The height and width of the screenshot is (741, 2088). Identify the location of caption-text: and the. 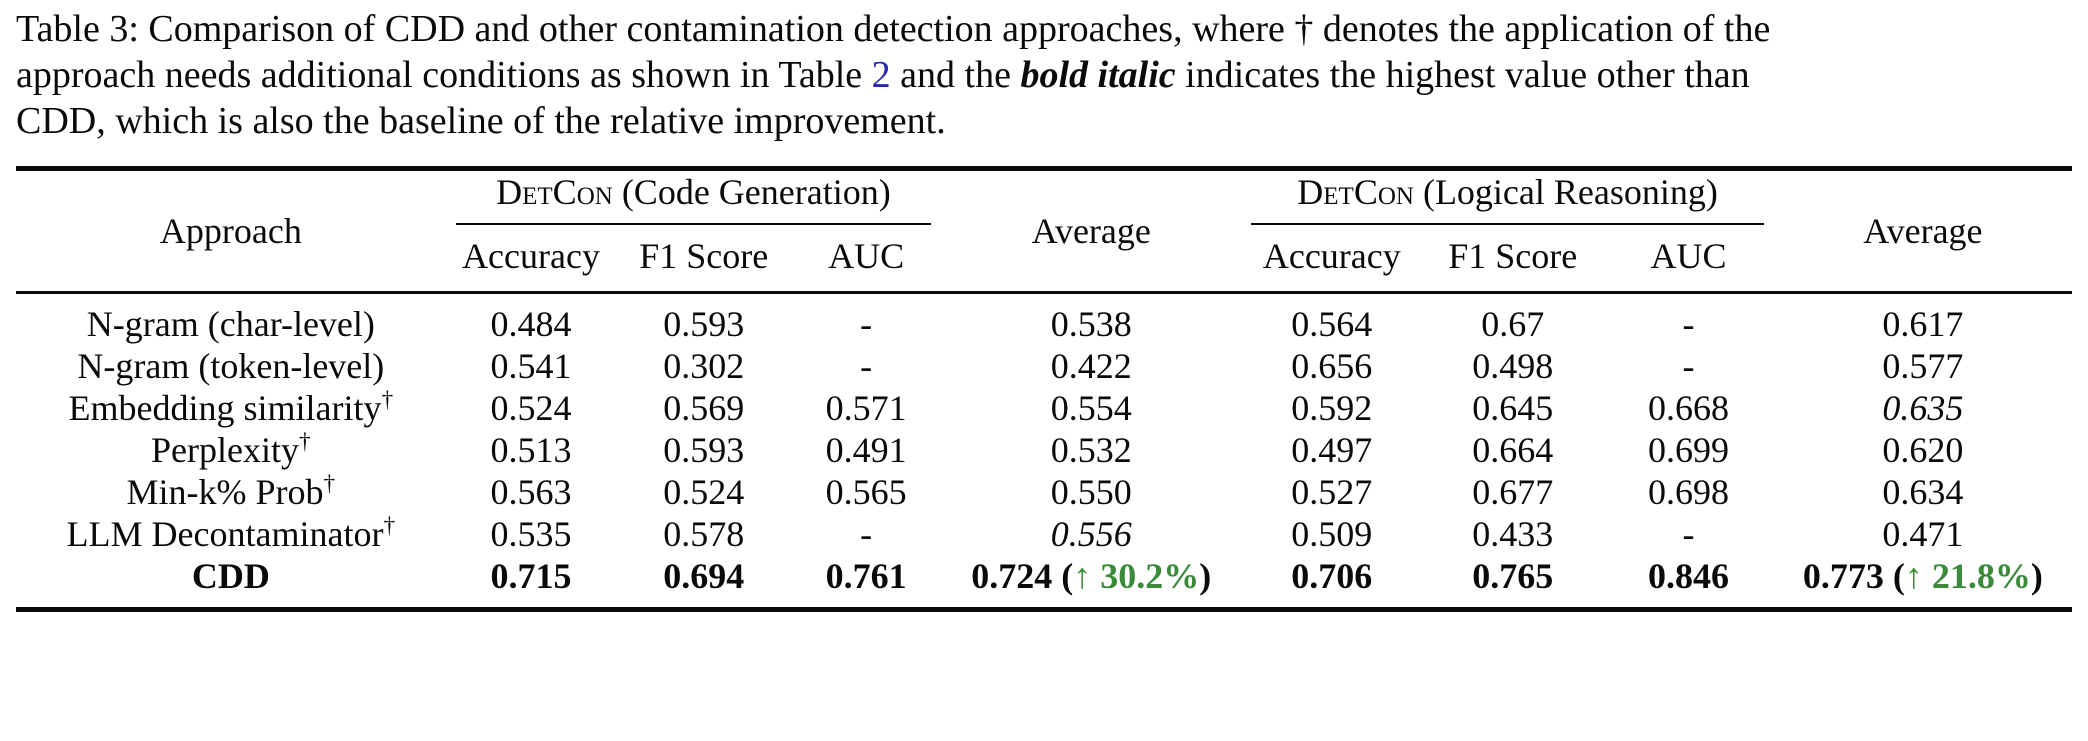
(955, 75).